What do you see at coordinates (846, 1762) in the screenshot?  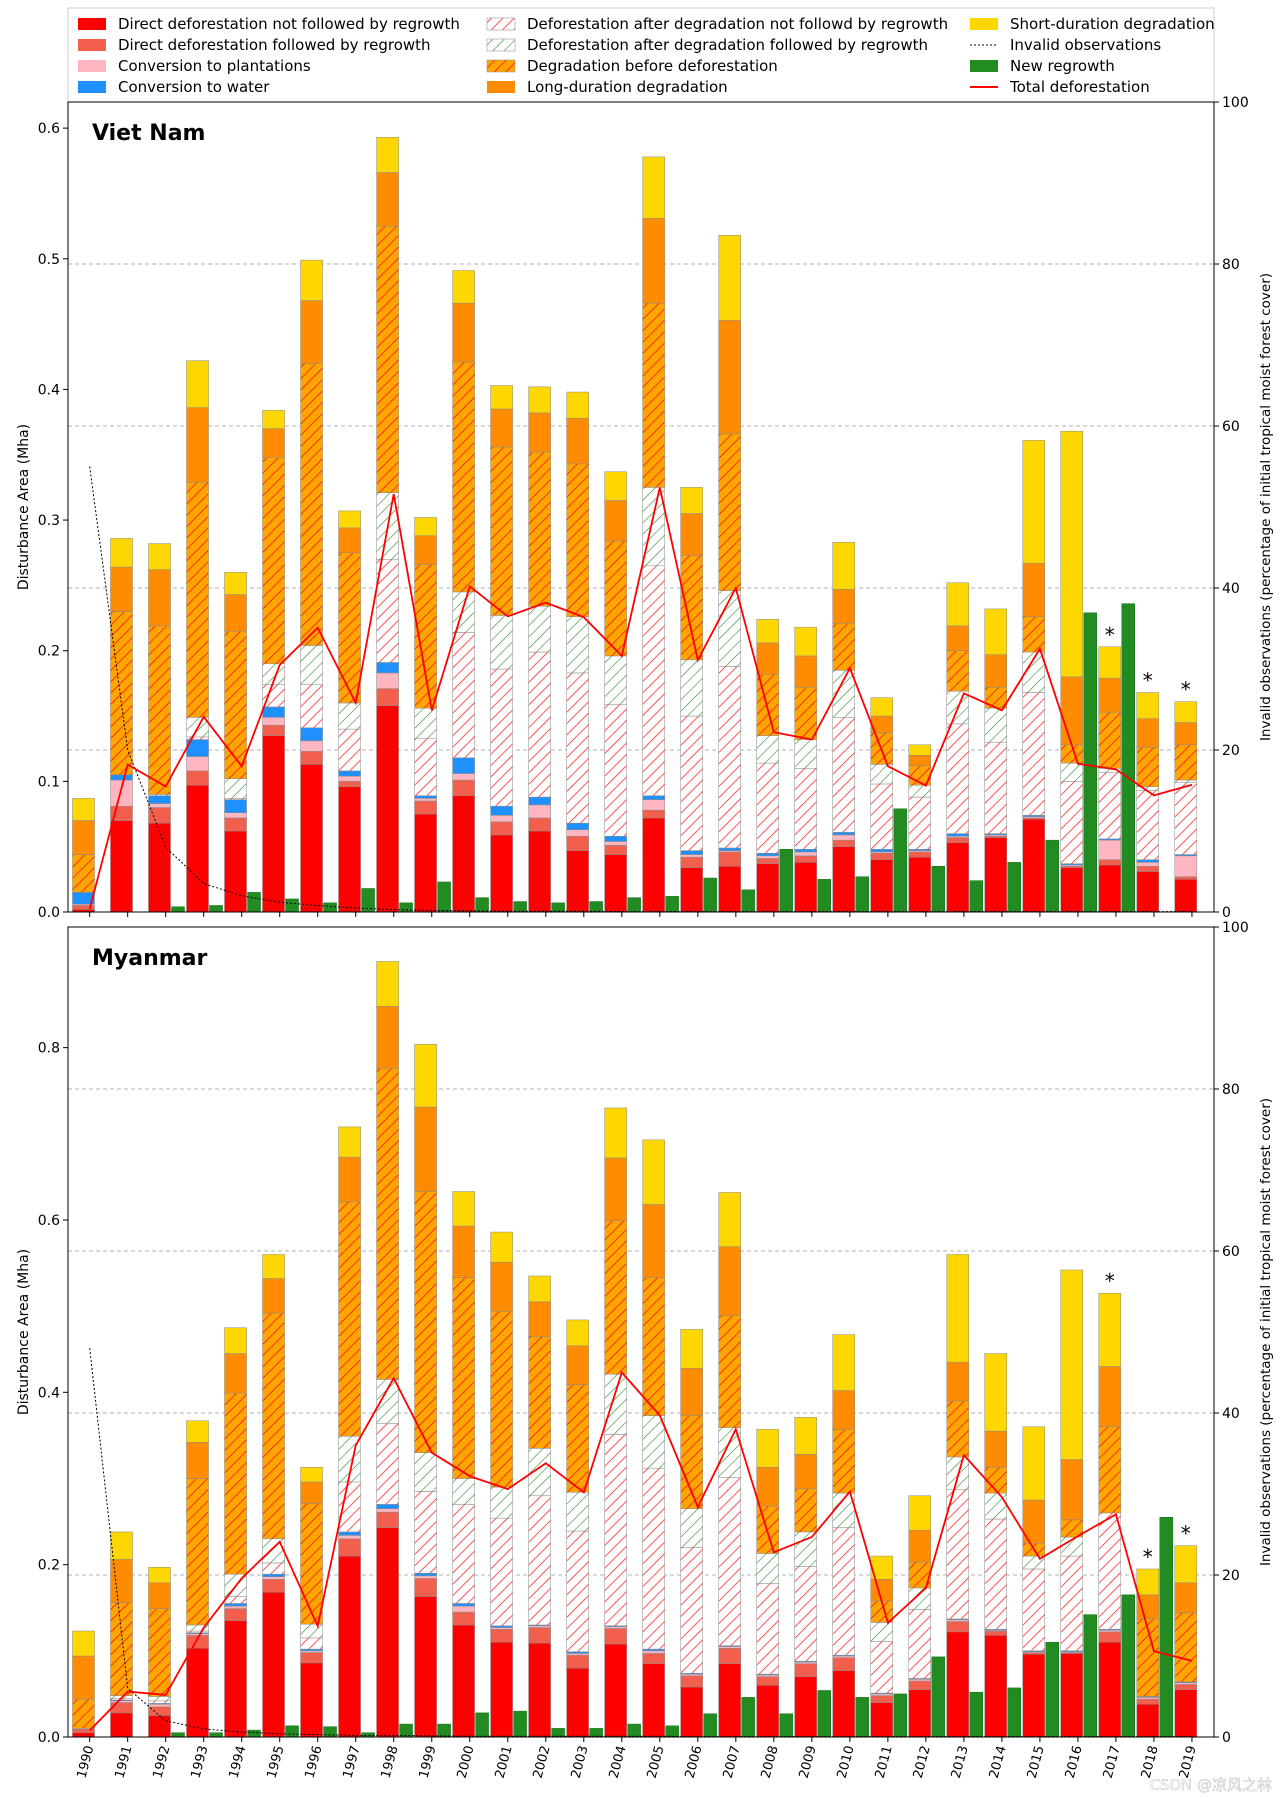 I see `x-tick-label: 2010` at bounding box center [846, 1762].